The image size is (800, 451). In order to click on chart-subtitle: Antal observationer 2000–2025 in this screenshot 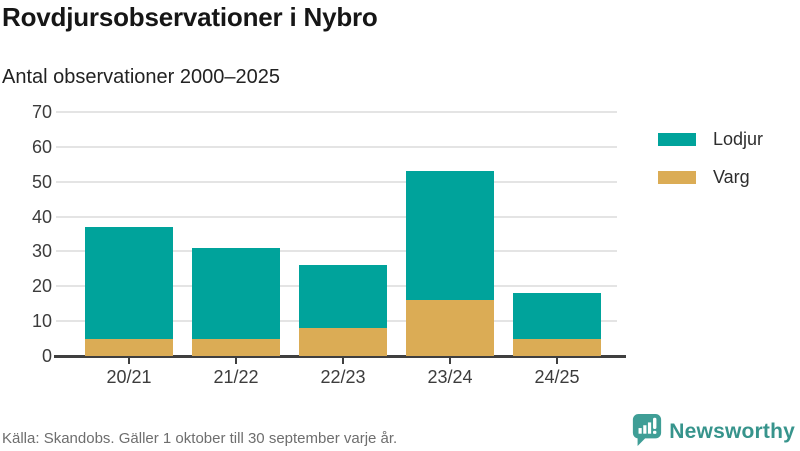, I will do `click(141, 77)`.